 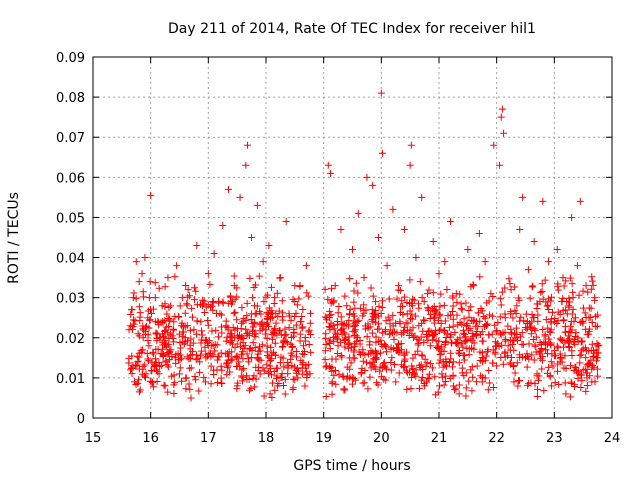 I want to click on y-tick-label: 0.02, so click(x=70, y=339).